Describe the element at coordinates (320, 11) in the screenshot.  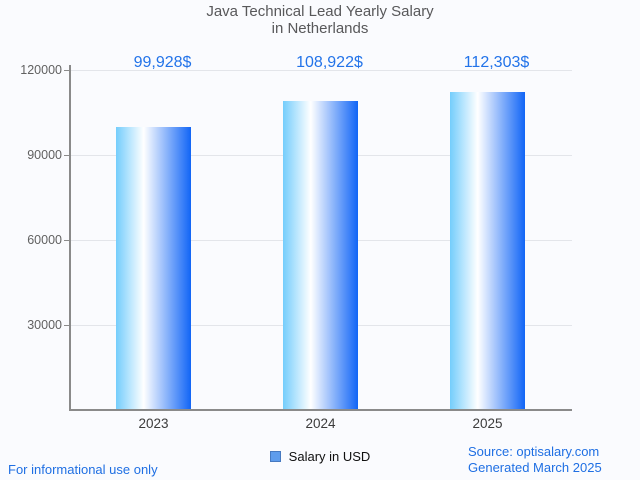
I see `chart-title-line1: Java Technical Lead Yearly Salary` at that location.